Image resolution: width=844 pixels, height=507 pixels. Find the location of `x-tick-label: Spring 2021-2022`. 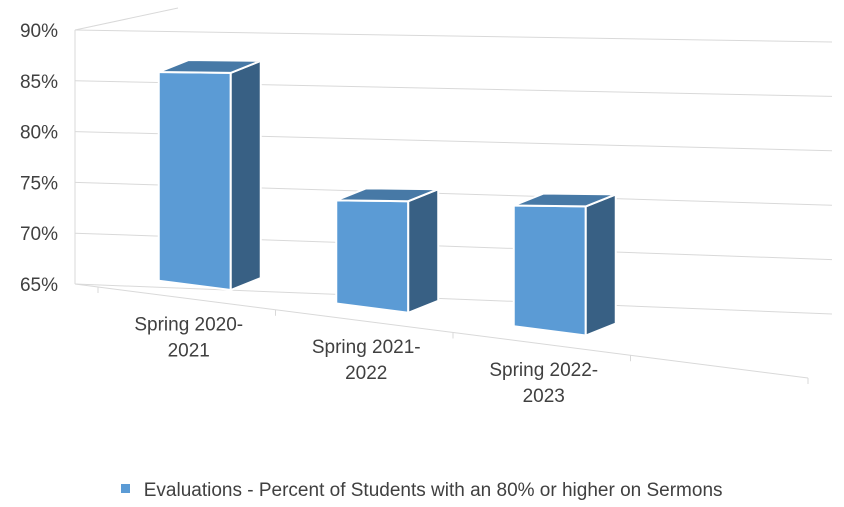

x-tick-label: Spring 2021-2022 is located at coordinates (366, 360).